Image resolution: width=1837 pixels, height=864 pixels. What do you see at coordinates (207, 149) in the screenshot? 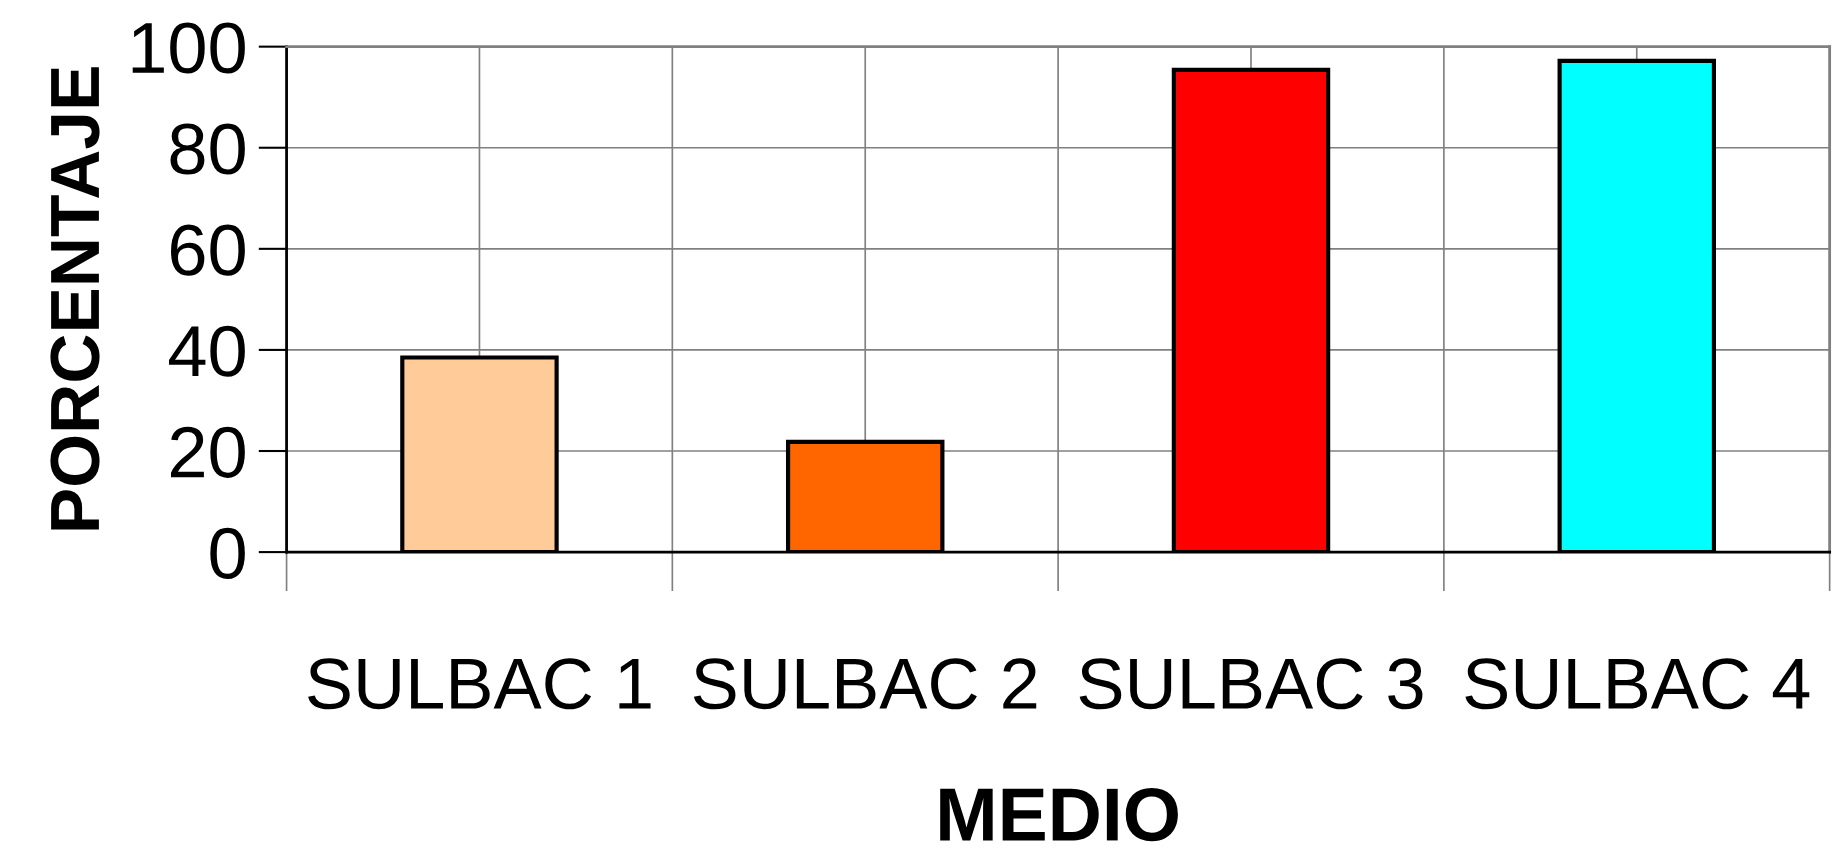
I see `y-tick-label: 80` at bounding box center [207, 149].